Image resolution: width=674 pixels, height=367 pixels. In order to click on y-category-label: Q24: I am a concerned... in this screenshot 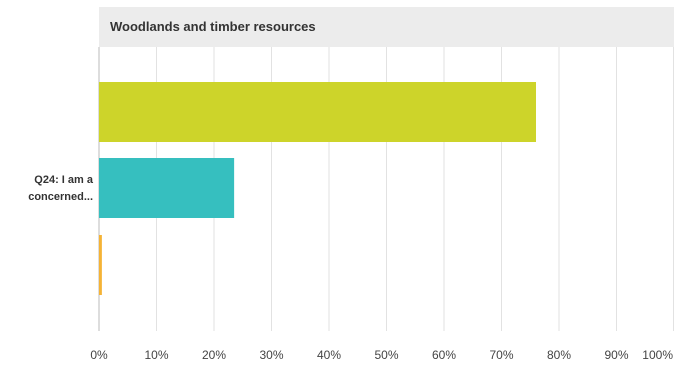, I will do `click(60, 188)`.